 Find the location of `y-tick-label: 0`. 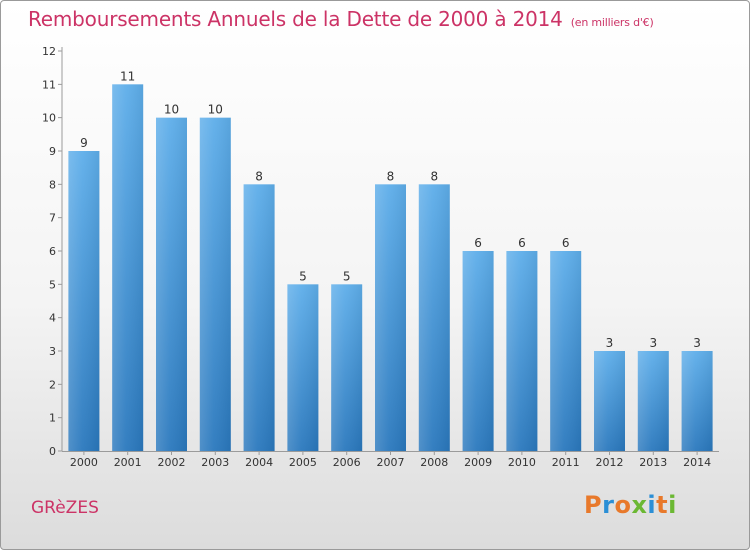

y-tick-label: 0 is located at coordinates (52, 451).